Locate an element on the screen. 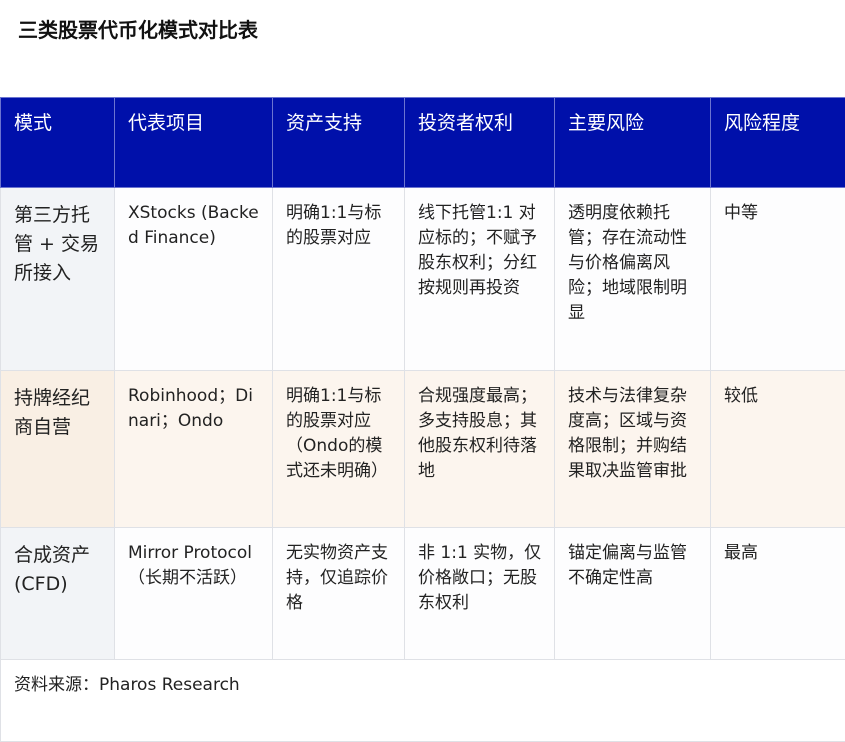 The height and width of the screenshot is (742, 845). page-title: 三类股票代币化模式对比表 is located at coordinates (138, 30).